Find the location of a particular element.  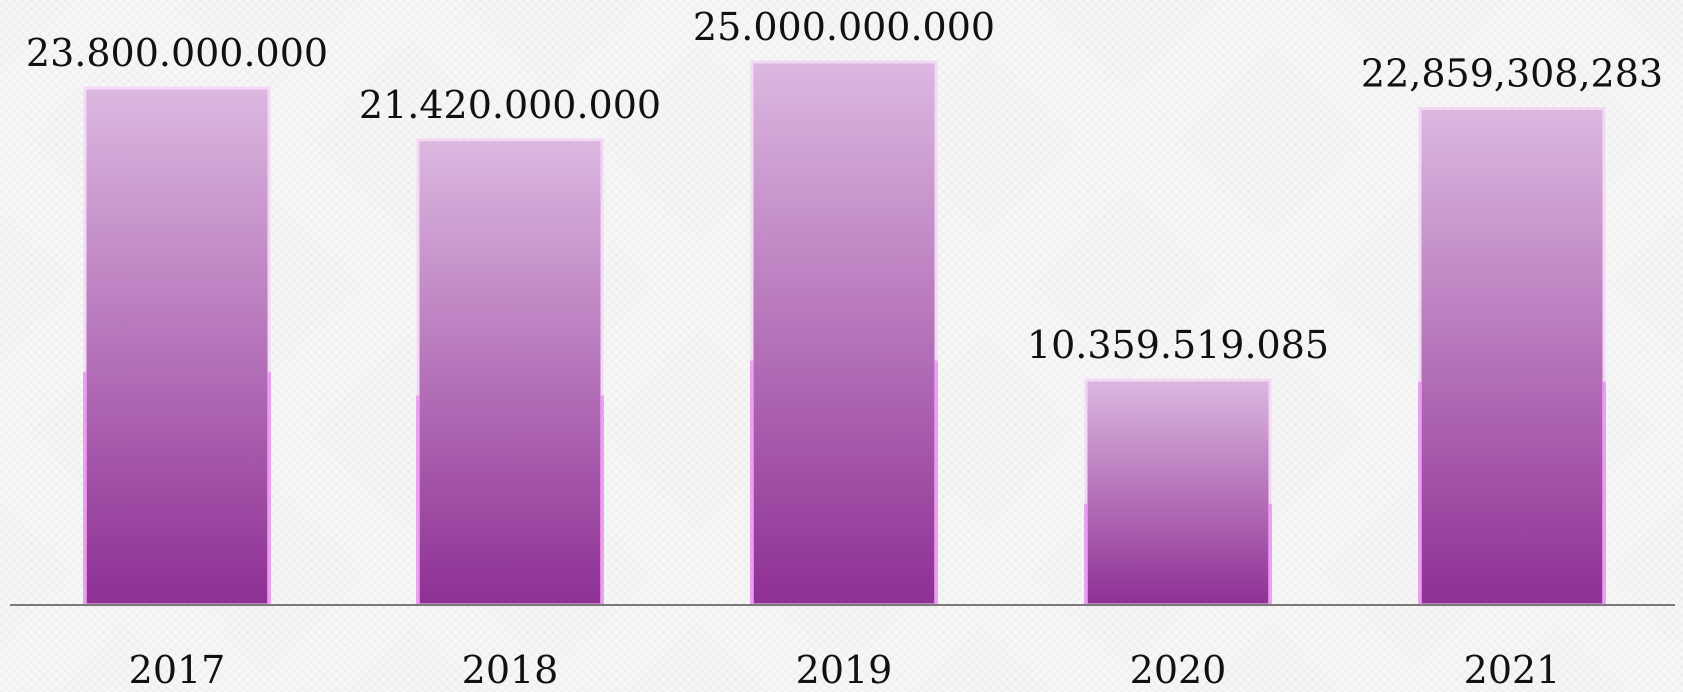

value-label-2020: 10.359.519.085 is located at coordinates (1178, 345).